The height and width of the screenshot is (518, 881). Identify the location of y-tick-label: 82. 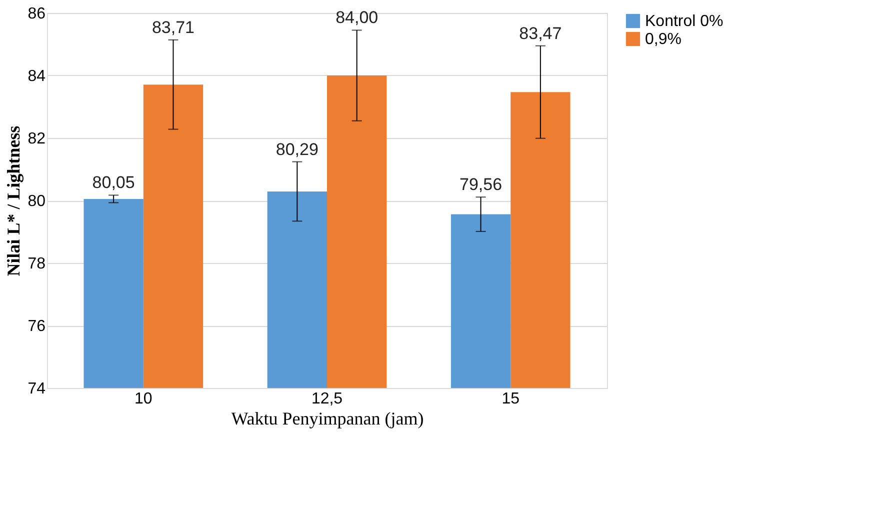
(37, 139).